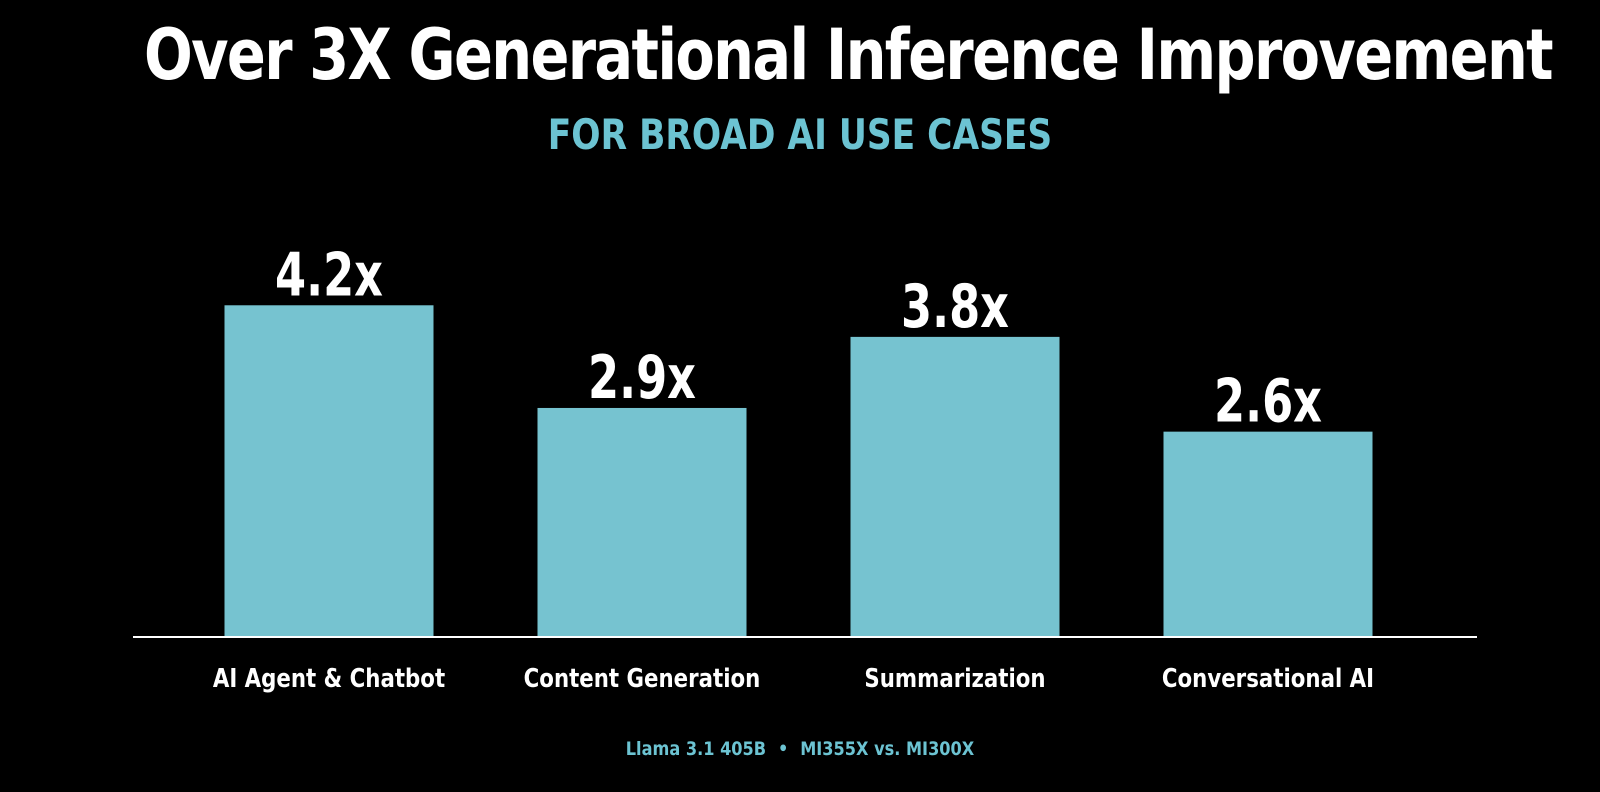 The width and height of the screenshot is (1600, 792). What do you see at coordinates (329, 678) in the screenshot?
I see `category-label: AI Agent & Chatbot` at bounding box center [329, 678].